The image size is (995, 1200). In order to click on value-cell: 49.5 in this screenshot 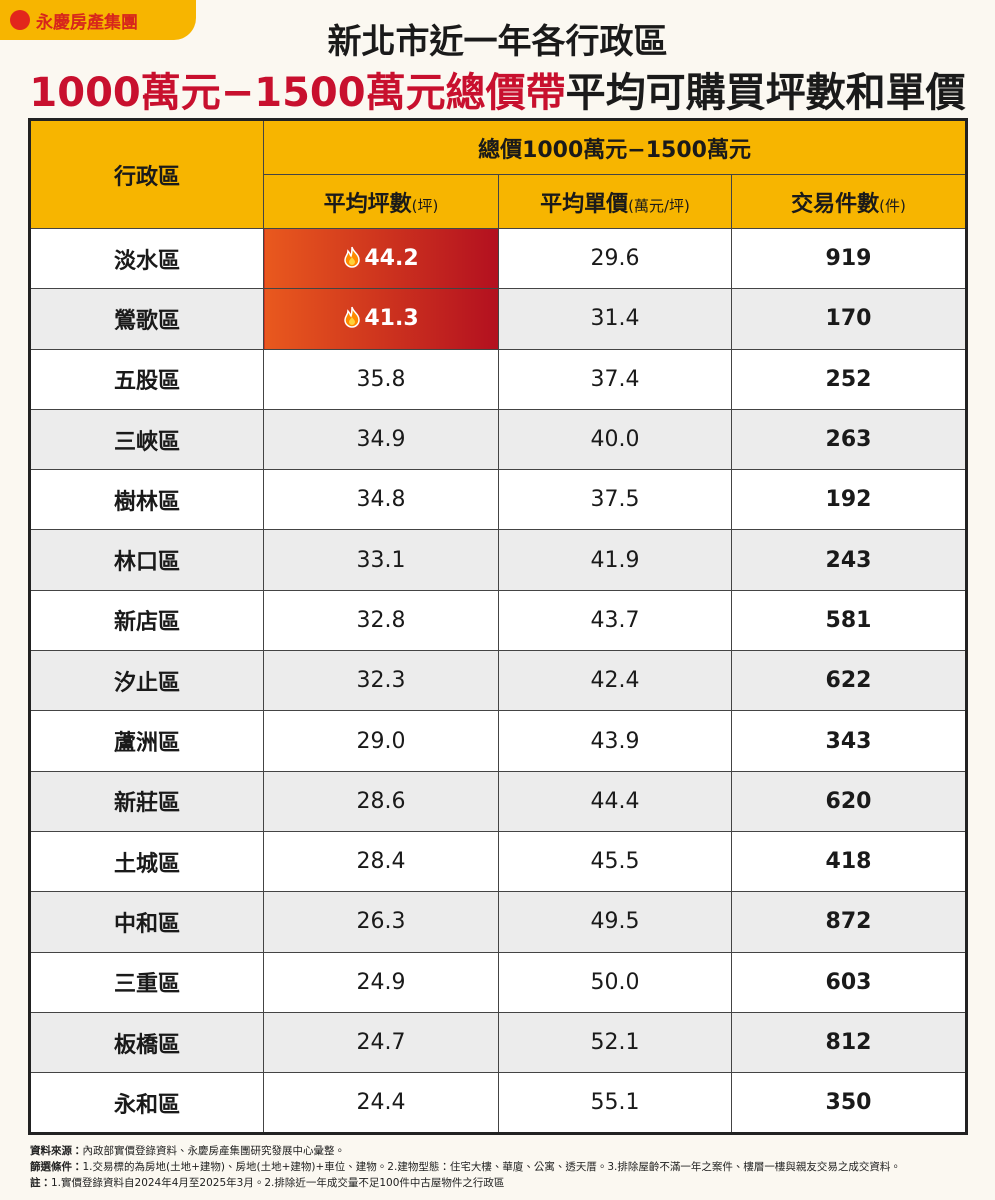, I will do `click(615, 922)`.